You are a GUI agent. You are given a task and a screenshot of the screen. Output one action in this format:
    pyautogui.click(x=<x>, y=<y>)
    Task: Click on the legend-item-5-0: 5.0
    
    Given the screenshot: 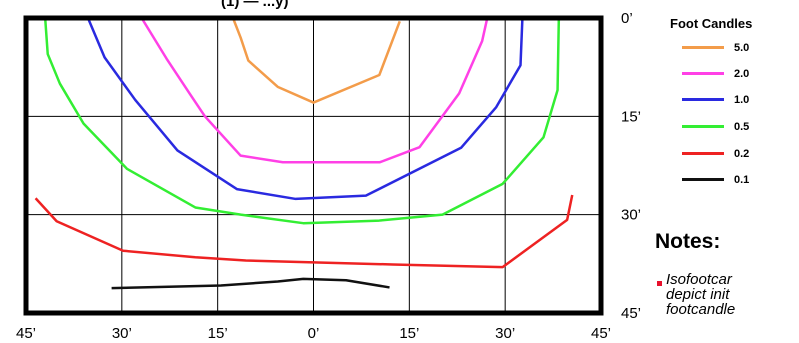 What is the action you would take?
    pyautogui.click(x=733, y=48)
    